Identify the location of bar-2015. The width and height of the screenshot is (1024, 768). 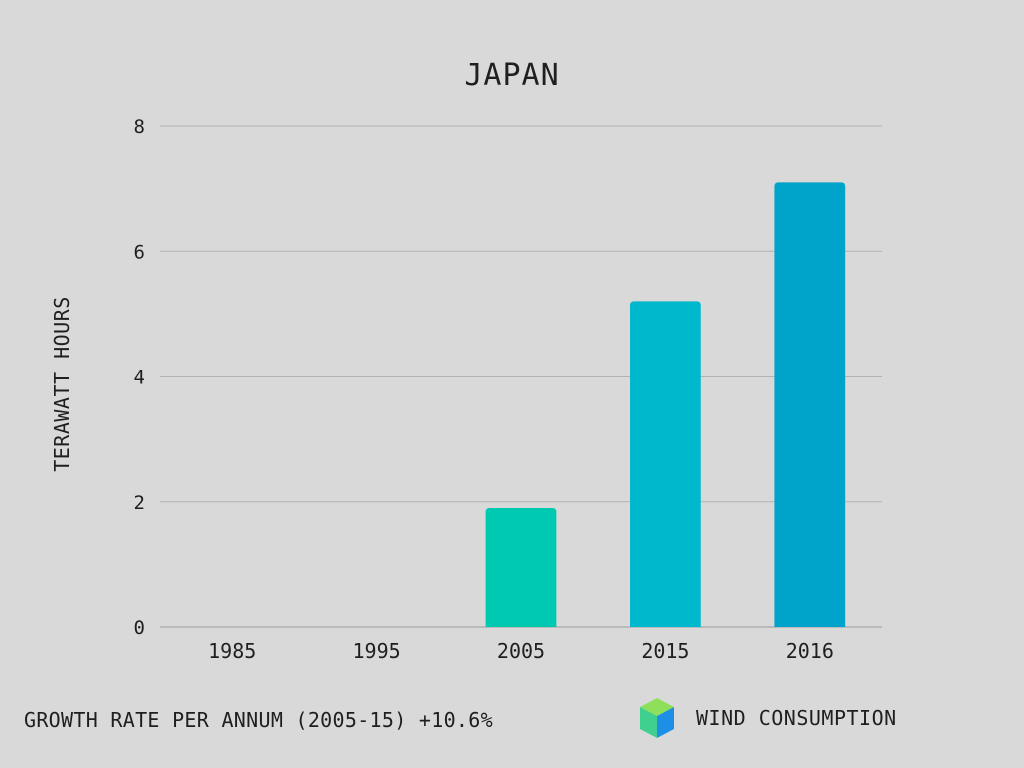
(665, 464).